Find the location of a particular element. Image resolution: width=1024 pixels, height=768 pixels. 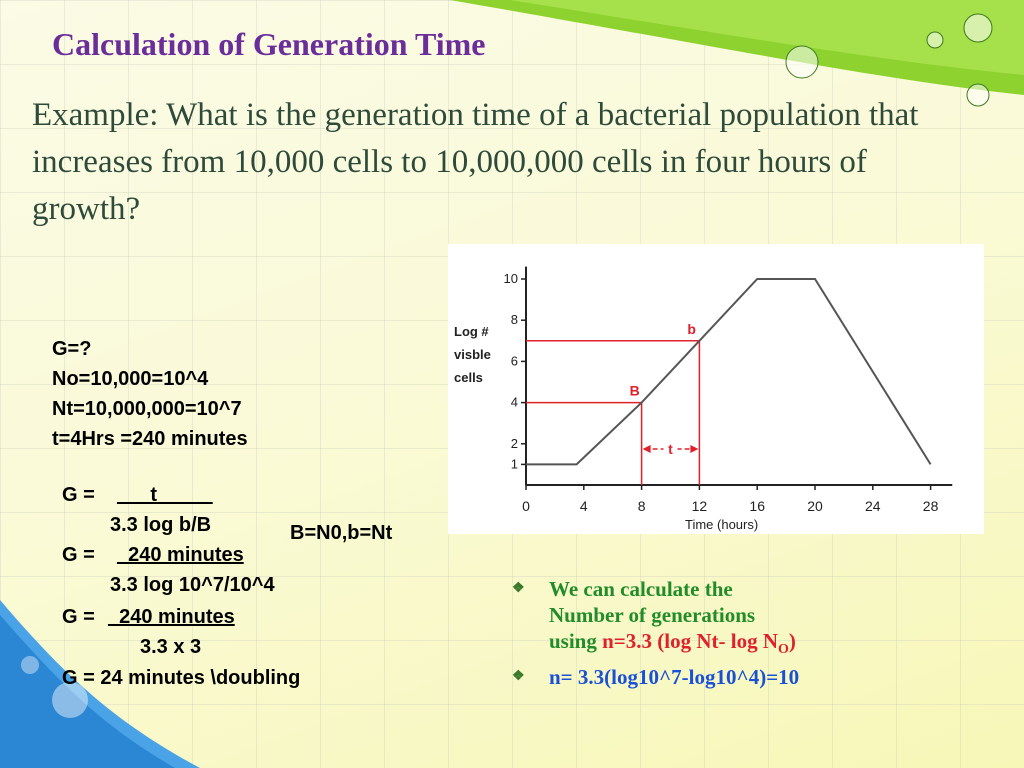

step3-denominator: 3.3 x 3 is located at coordinates (171, 647).